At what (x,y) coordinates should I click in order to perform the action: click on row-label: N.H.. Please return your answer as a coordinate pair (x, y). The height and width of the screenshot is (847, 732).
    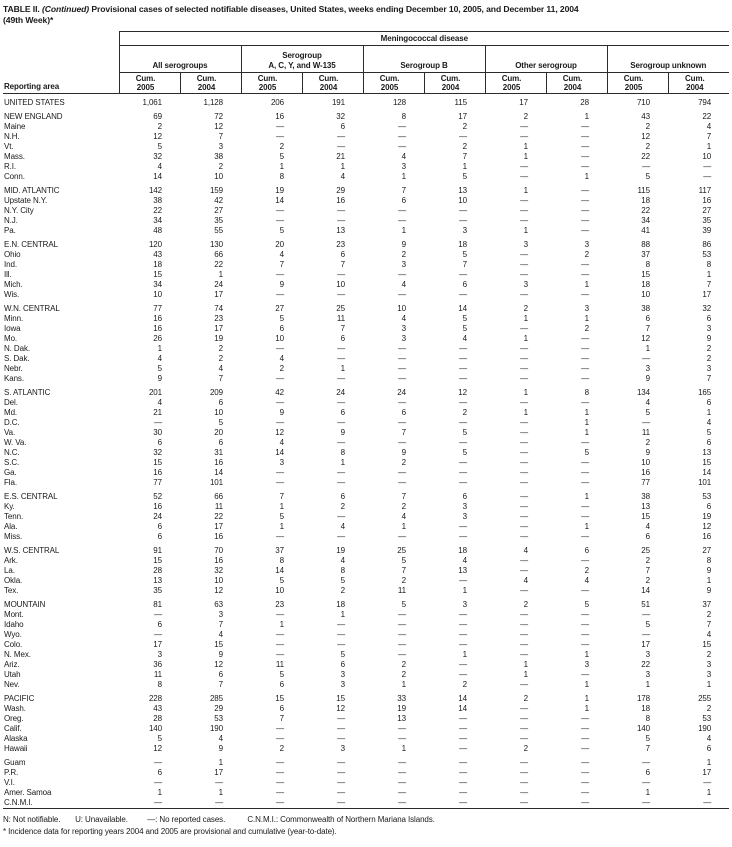
    Looking at the image, I should click on (12, 136).